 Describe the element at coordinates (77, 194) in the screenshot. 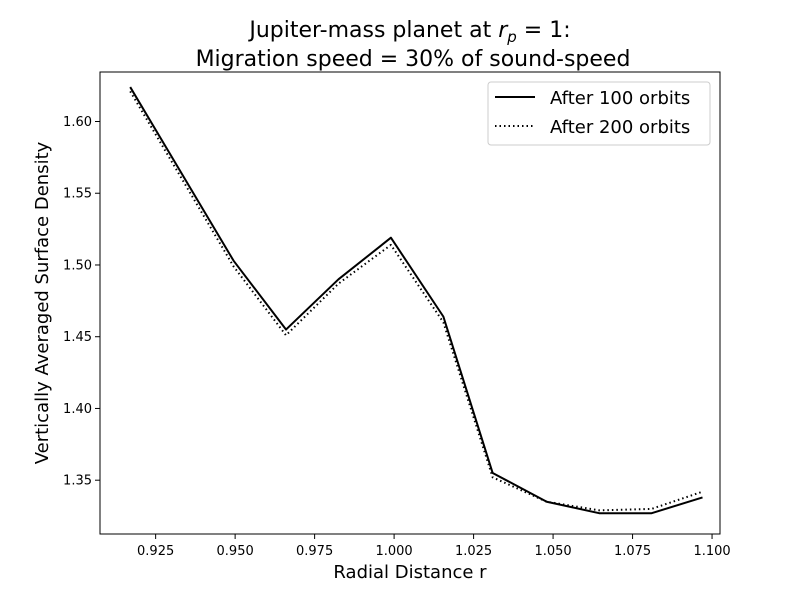

I see `y-tick-label: 1.55` at that location.